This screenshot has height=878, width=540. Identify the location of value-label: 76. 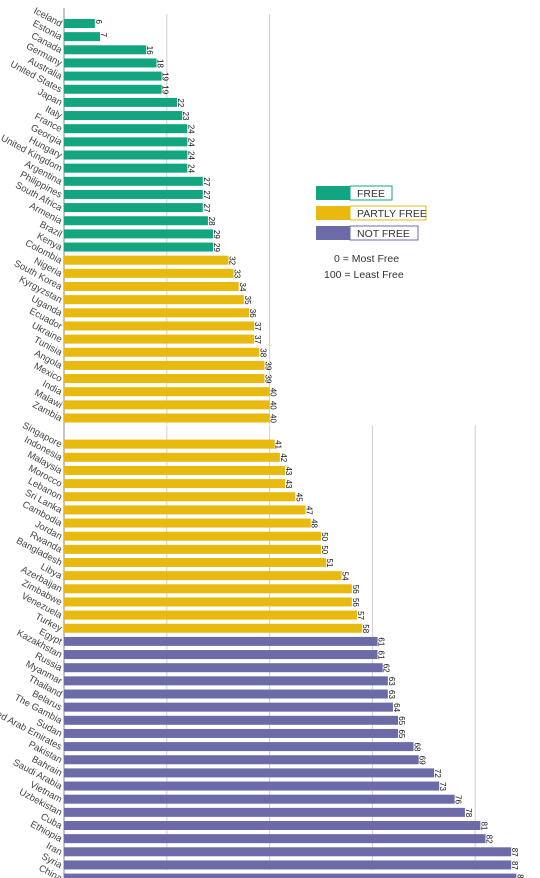
(458, 799).